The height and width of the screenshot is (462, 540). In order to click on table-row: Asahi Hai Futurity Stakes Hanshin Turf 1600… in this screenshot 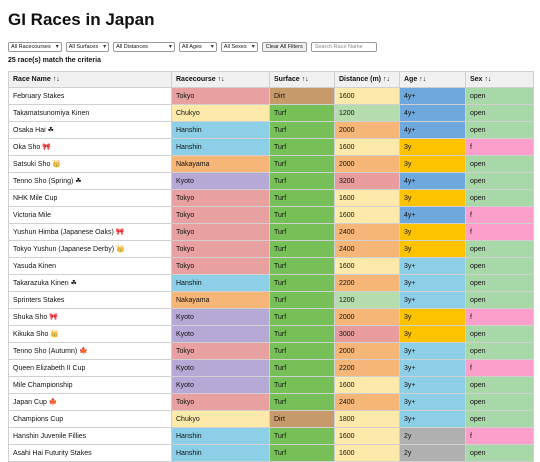, I will do `click(271, 453)`.